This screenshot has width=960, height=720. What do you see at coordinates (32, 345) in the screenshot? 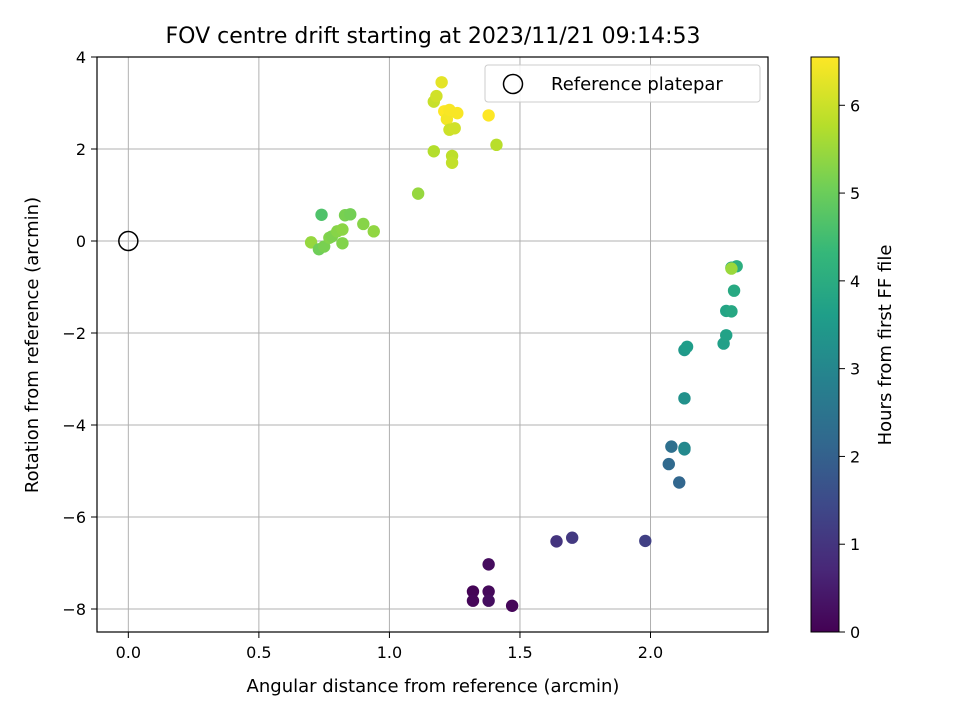
I see `y-axis-label: Rotation from reference (arcmin)` at bounding box center [32, 345].